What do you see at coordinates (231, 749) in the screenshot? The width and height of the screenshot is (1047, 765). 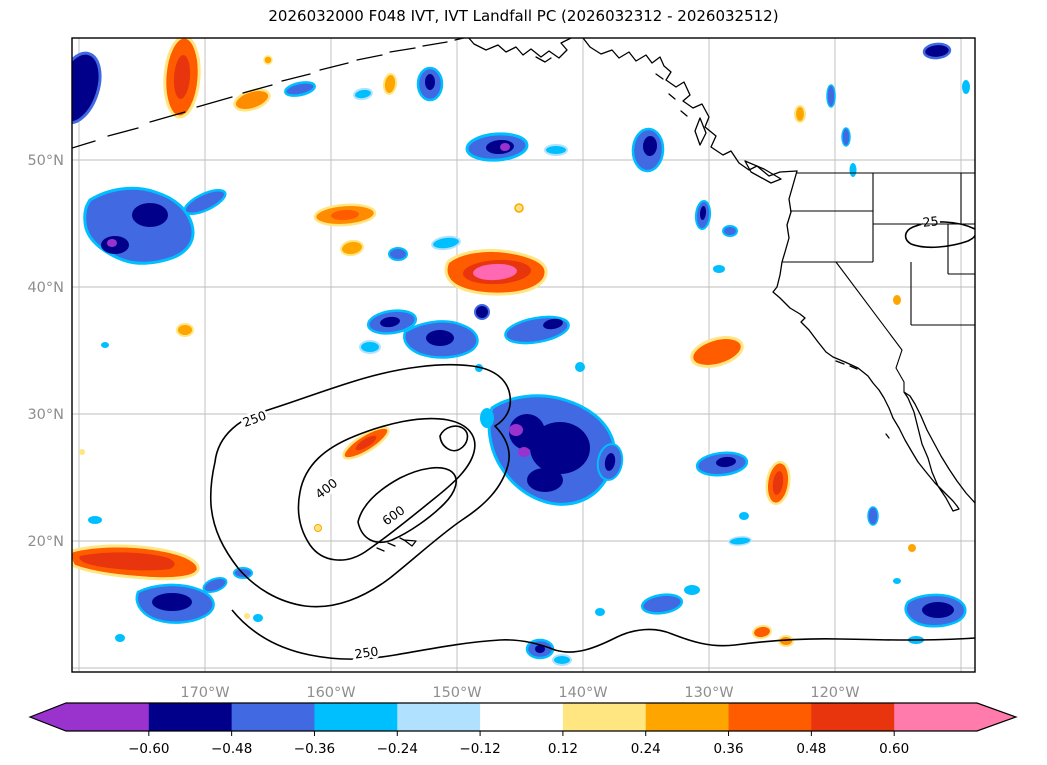 I see `colorbar-tick-label: −0.48` at bounding box center [231, 749].